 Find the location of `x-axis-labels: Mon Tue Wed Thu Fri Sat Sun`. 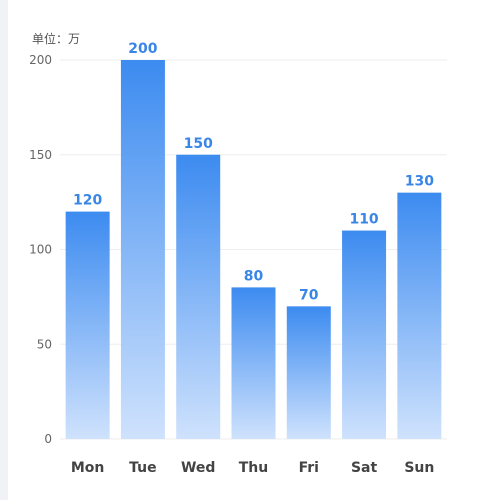

x-axis-labels: Mon Tue Wed Thu Fri Sat Sun is located at coordinates (252, 468).